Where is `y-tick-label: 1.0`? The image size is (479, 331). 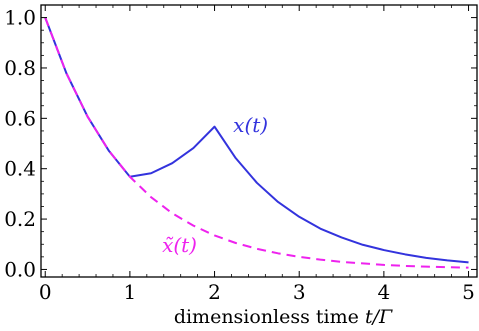 y-tick-label: 1.0 is located at coordinates (20, 18).